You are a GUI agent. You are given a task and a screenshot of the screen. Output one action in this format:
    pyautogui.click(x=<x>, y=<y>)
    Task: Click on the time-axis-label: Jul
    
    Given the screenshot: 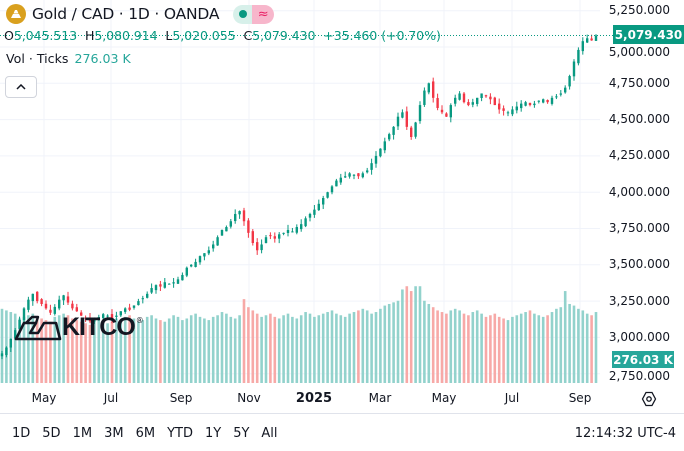 What is the action you would take?
    pyautogui.click(x=111, y=398)
    